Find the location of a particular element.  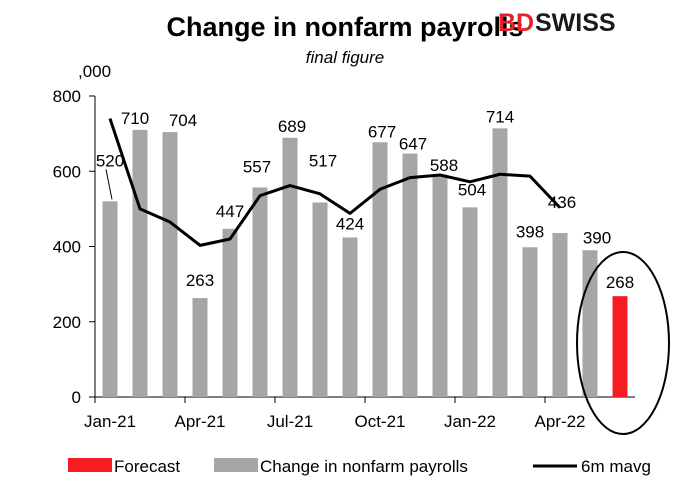

data-label: 504 is located at coordinates (472, 189).